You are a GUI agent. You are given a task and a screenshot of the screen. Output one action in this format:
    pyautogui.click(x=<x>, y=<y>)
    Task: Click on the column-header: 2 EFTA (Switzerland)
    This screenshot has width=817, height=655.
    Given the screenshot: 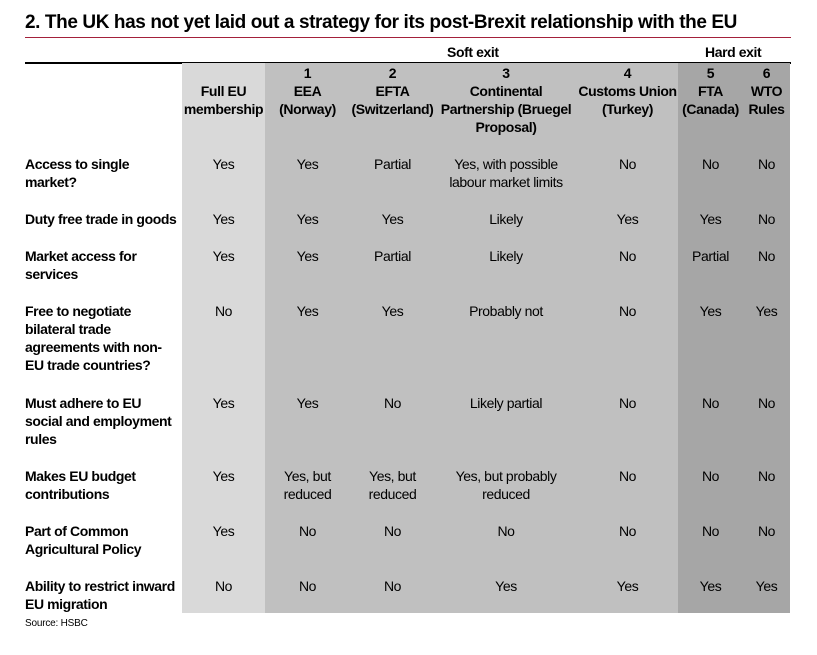 What is the action you would take?
    pyautogui.click(x=392, y=105)
    